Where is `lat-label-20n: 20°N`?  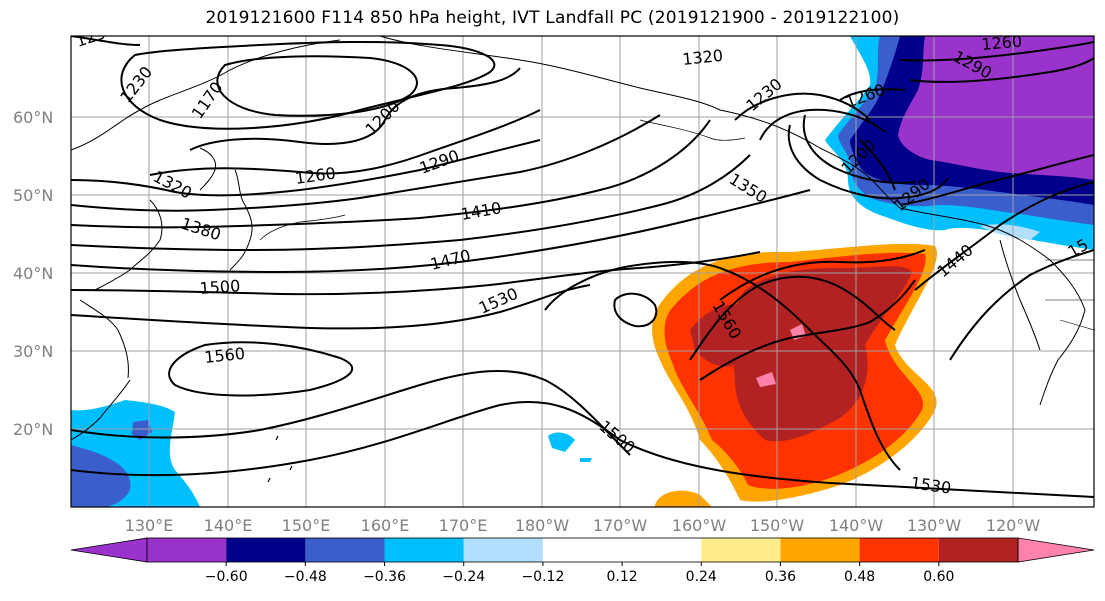
lat-label-20n: 20°N is located at coordinates (33, 429).